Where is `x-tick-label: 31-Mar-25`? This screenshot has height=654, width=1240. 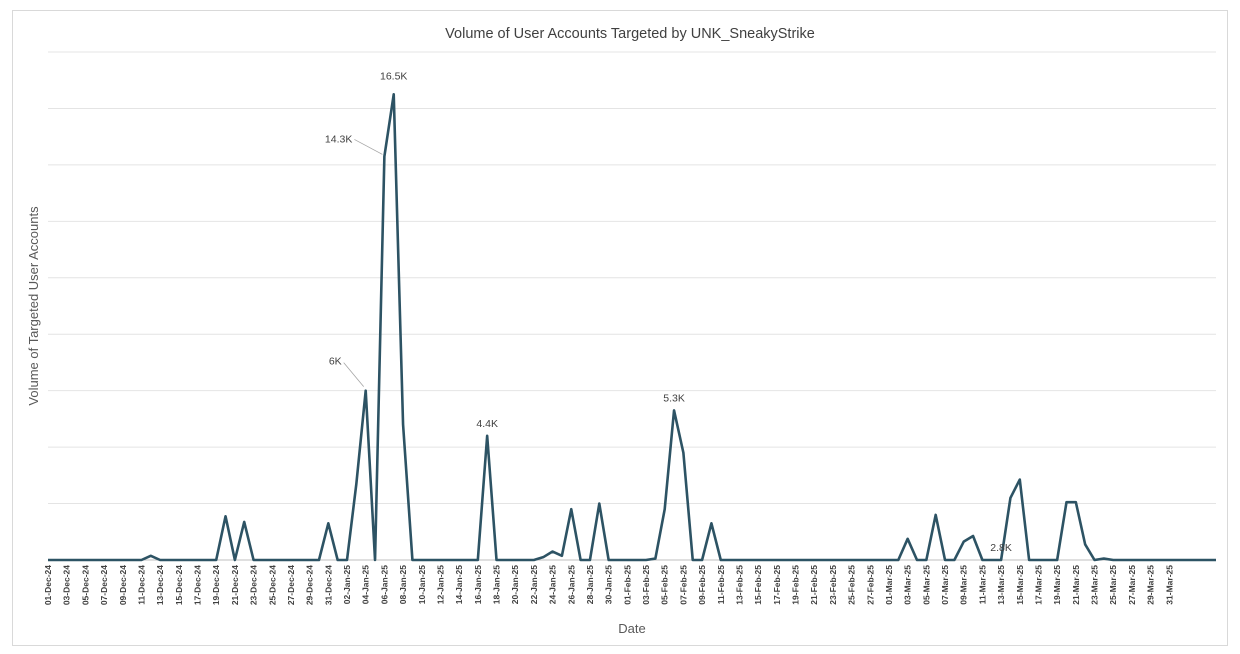
x-tick-label: 31-Mar-25 is located at coordinates (1169, 585).